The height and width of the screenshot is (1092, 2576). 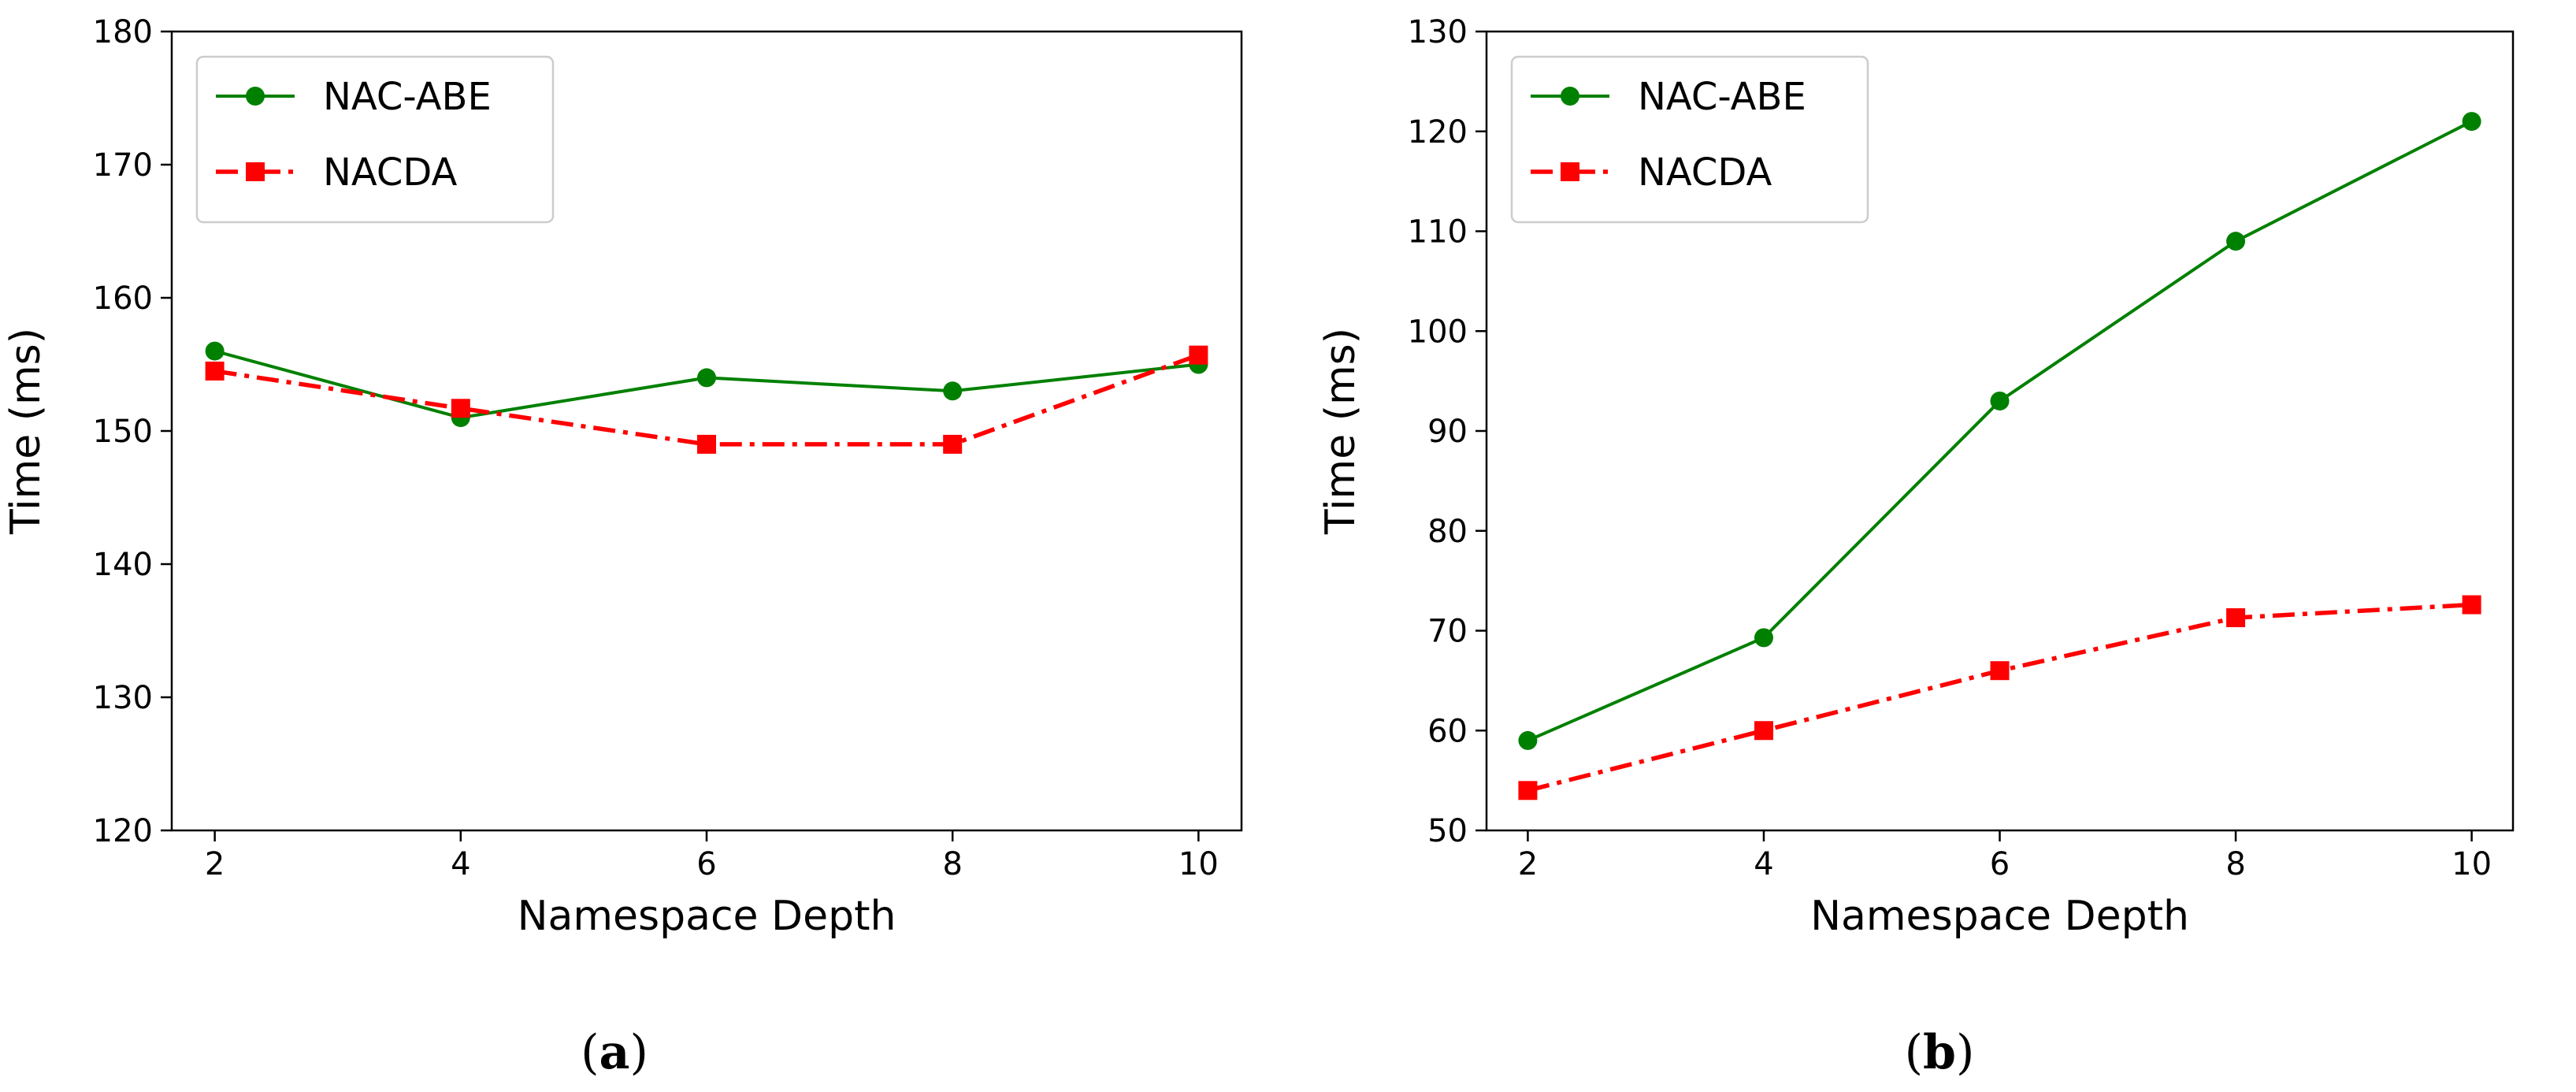 I want to click on series-line-nacda, so click(x=1999, y=697).